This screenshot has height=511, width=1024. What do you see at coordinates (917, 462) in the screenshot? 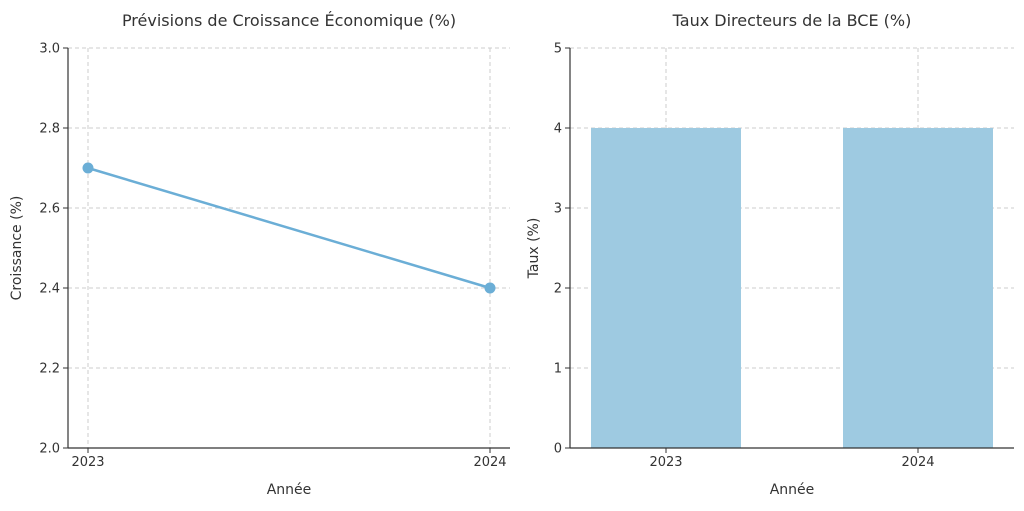
I see `rates-x-tick-label: 2024` at bounding box center [917, 462].